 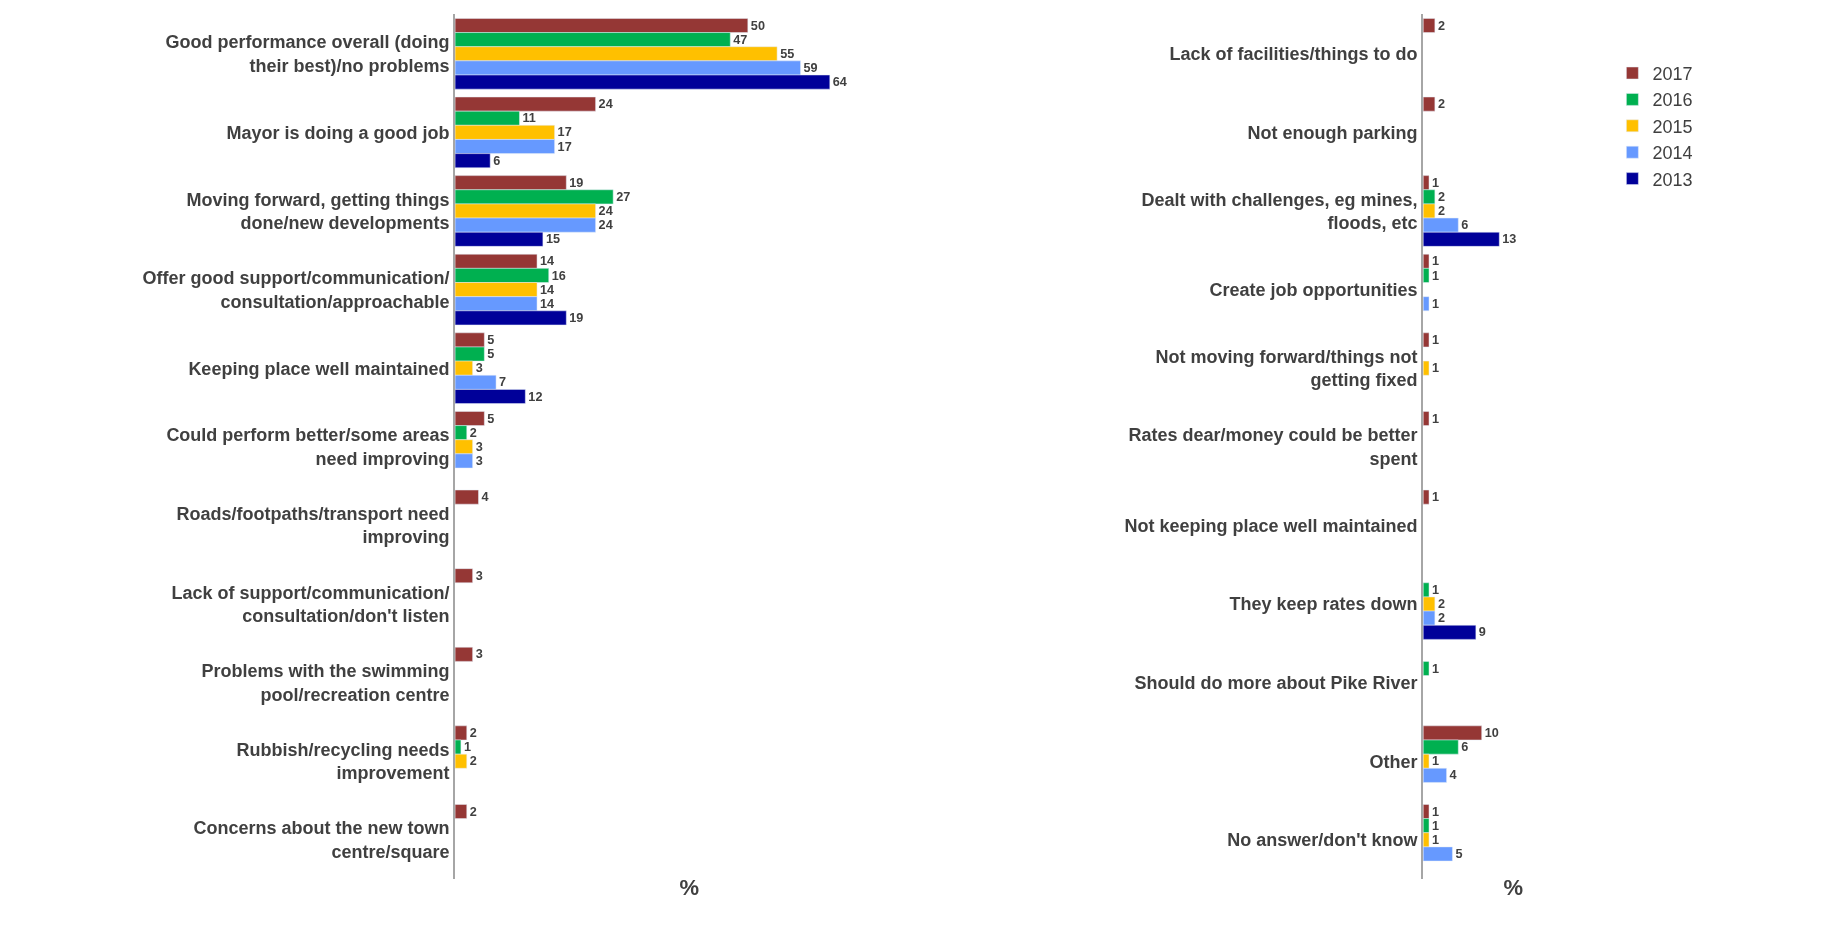 What do you see at coordinates (1672, 100) in the screenshot?
I see `legend-label: 2016` at bounding box center [1672, 100].